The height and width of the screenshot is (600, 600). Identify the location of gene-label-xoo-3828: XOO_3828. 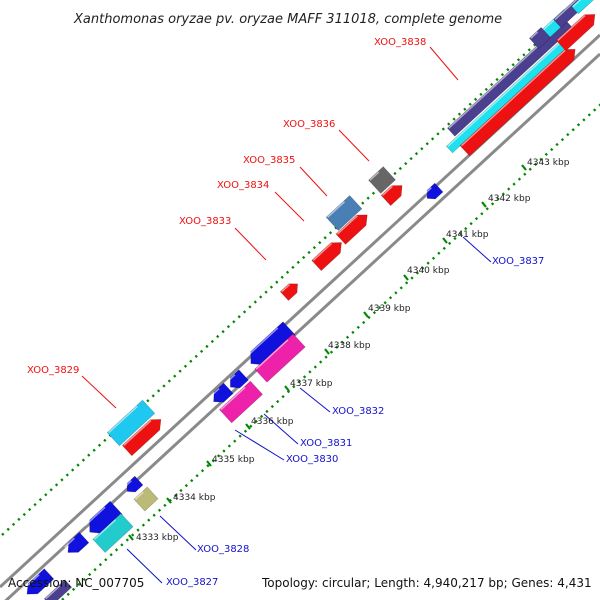
(223, 549).